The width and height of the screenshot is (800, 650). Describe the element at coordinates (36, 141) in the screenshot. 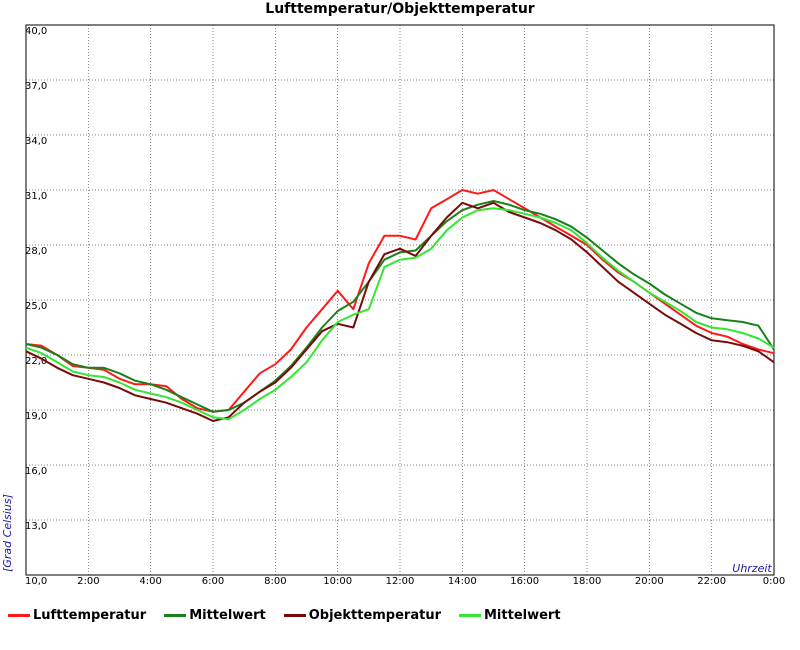

I see `y-tick-label: 34,0` at that location.